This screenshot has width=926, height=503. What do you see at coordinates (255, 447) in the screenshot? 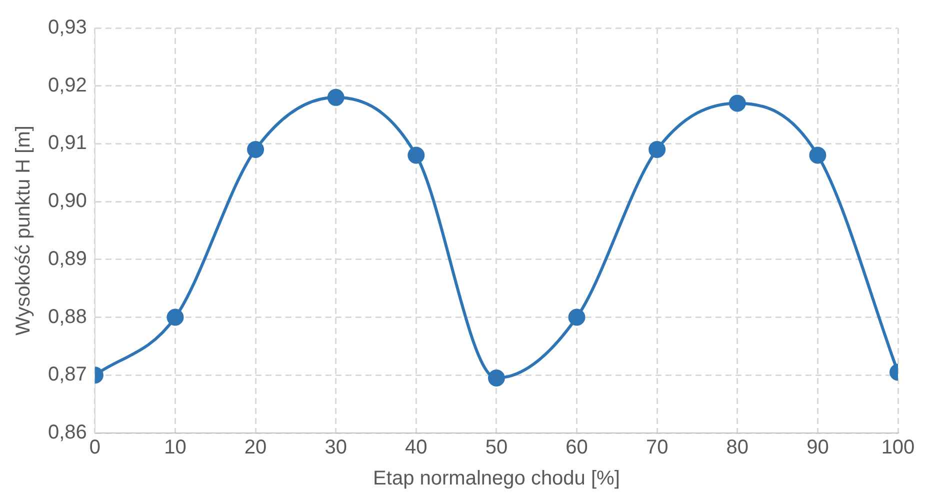
I see `x-tick-label: 20` at bounding box center [255, 447].